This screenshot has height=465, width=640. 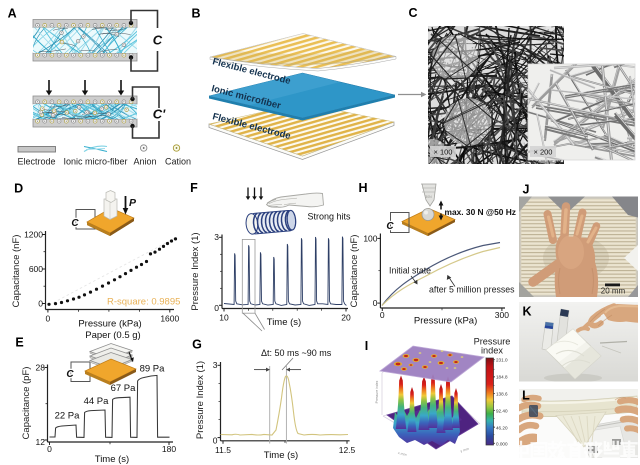 What do you see at coordinates (502, 376) in the screenshot?
I see `svg-text: 184.8` at bounding box center [502, 376].